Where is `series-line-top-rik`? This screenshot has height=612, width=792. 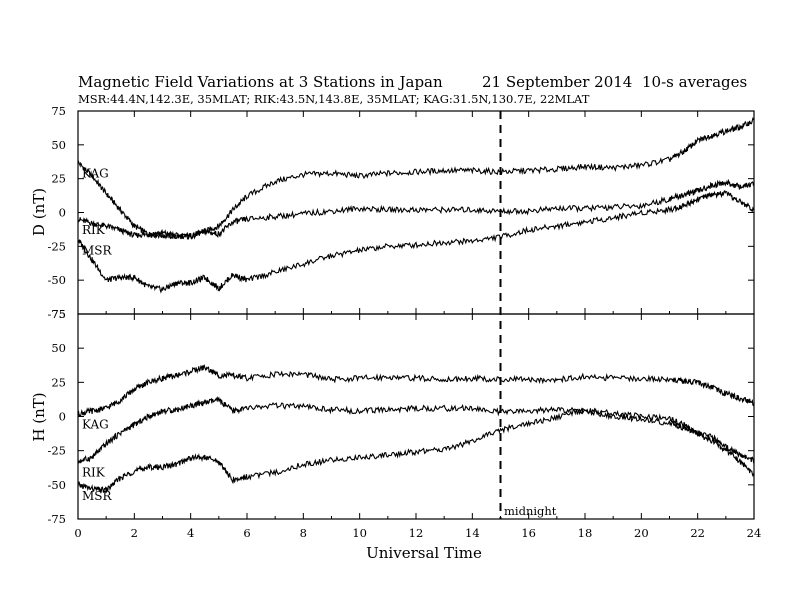
series-line-top-rik is located at coordinates (416, 209).